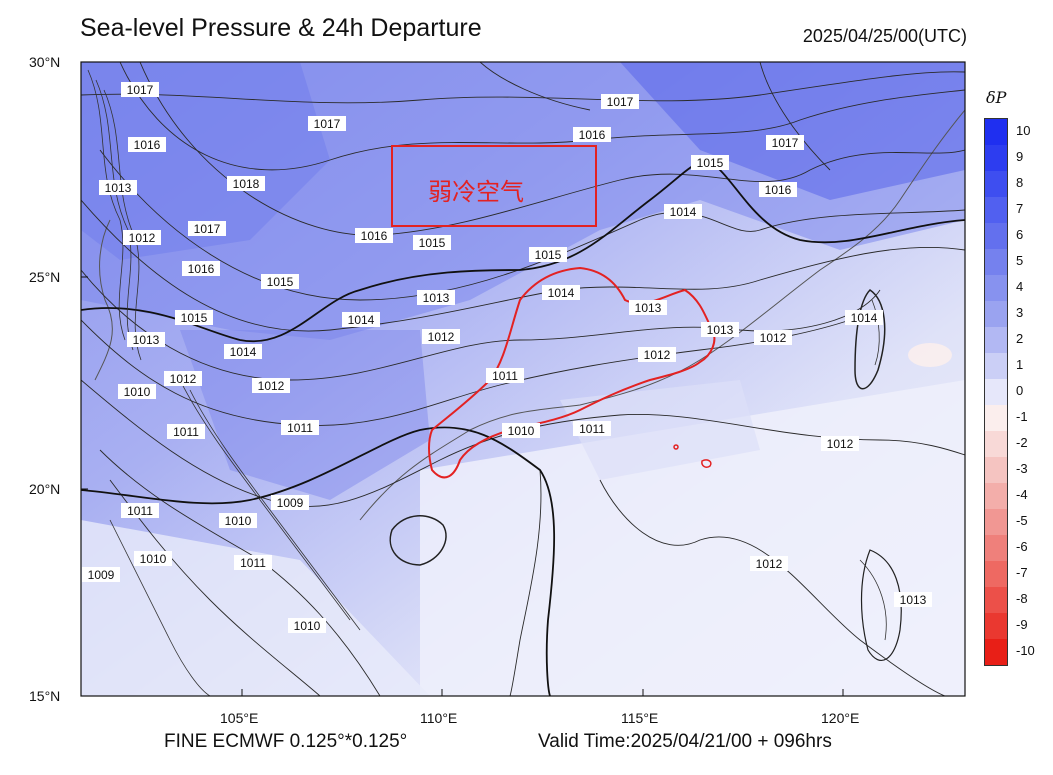  What do you see at coordinates (439, 718) in the screenshot?
I see `lon-label-110e: 110°E` at bounding box center [439, 718].